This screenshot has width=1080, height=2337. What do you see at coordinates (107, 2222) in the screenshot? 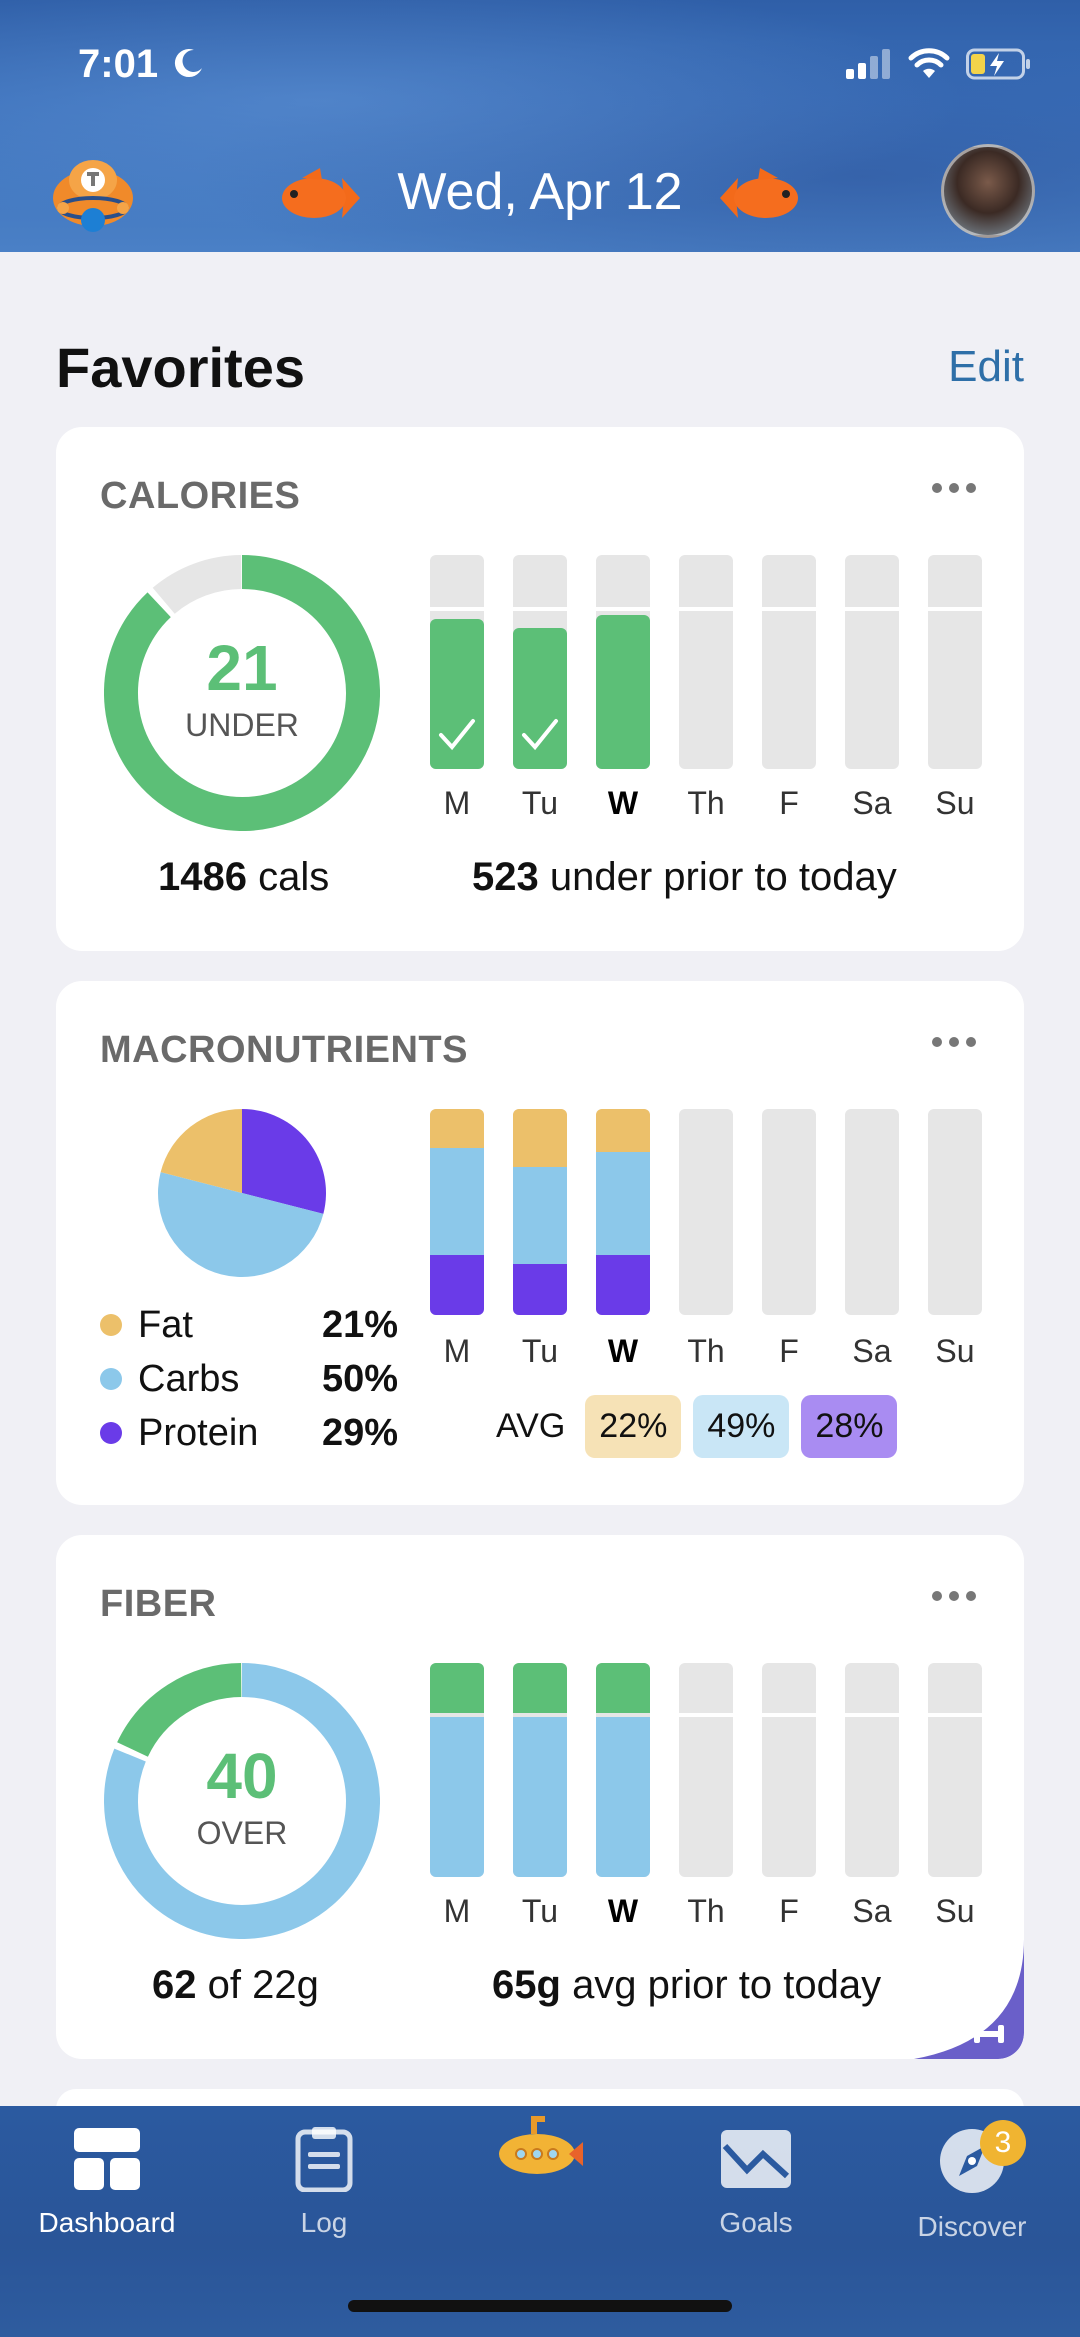
I see `tab-dashboard-label: Dashboard` at bounding box center [107, 2222].